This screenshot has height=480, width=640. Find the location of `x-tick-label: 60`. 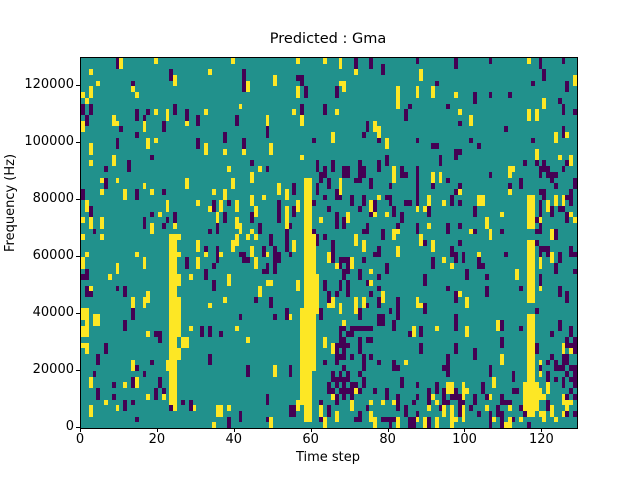

x-tick-label: 60 is located at coordinates (310, 439).